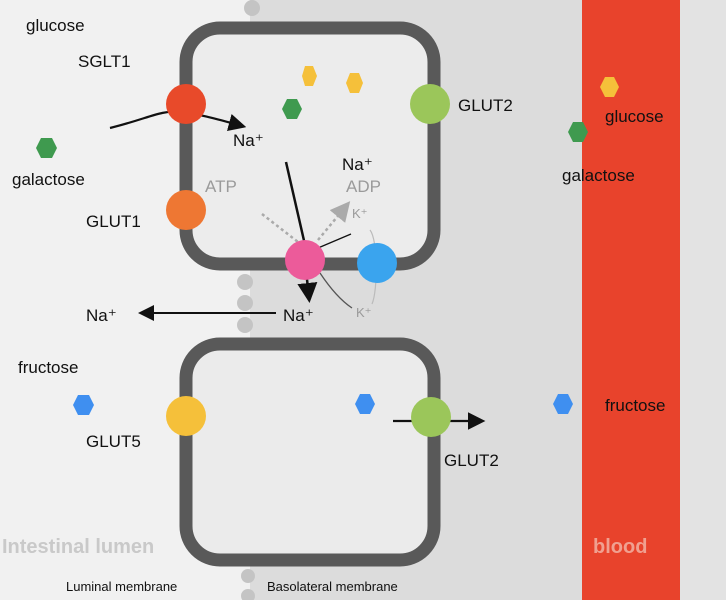 Image resolution: width=726 pixels, height=600 pixels. What do you see at coordinates (363, 186) in the screenshot?
I see `label-adp: ADP` at bounding box center [363, 186].